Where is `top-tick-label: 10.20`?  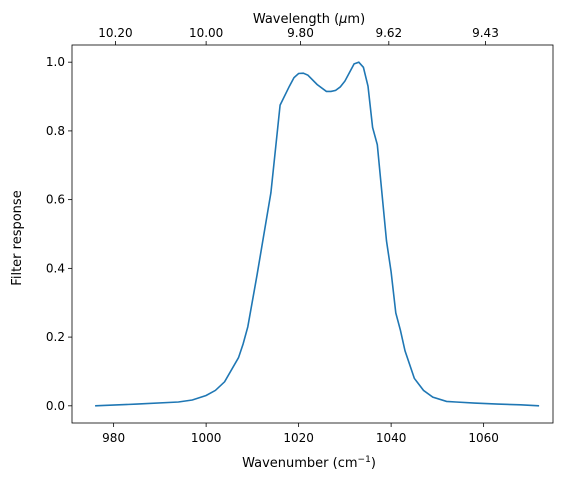 top-tick-label: 10.20 is located at coordinates (115, 33).